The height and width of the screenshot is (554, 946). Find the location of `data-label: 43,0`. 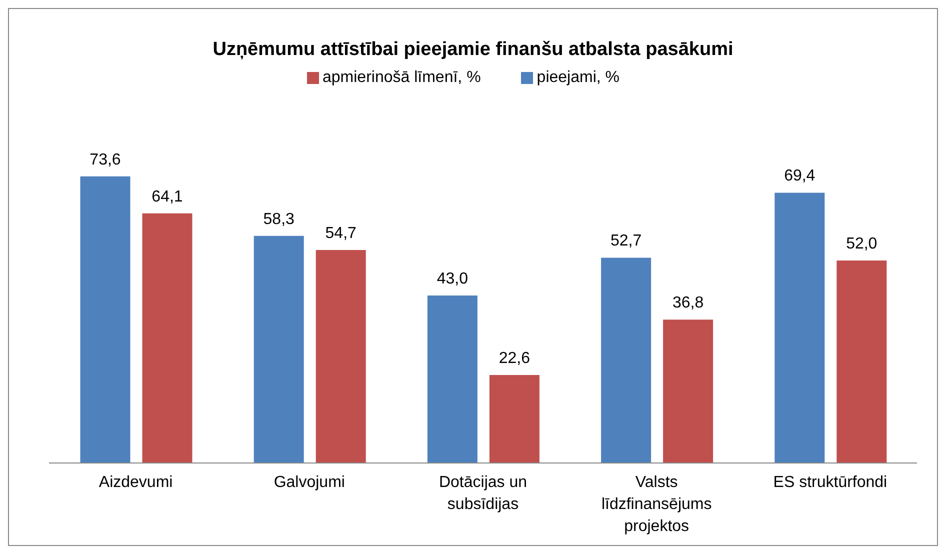

data-label: 43,0 is located at coordinates (452, 279).